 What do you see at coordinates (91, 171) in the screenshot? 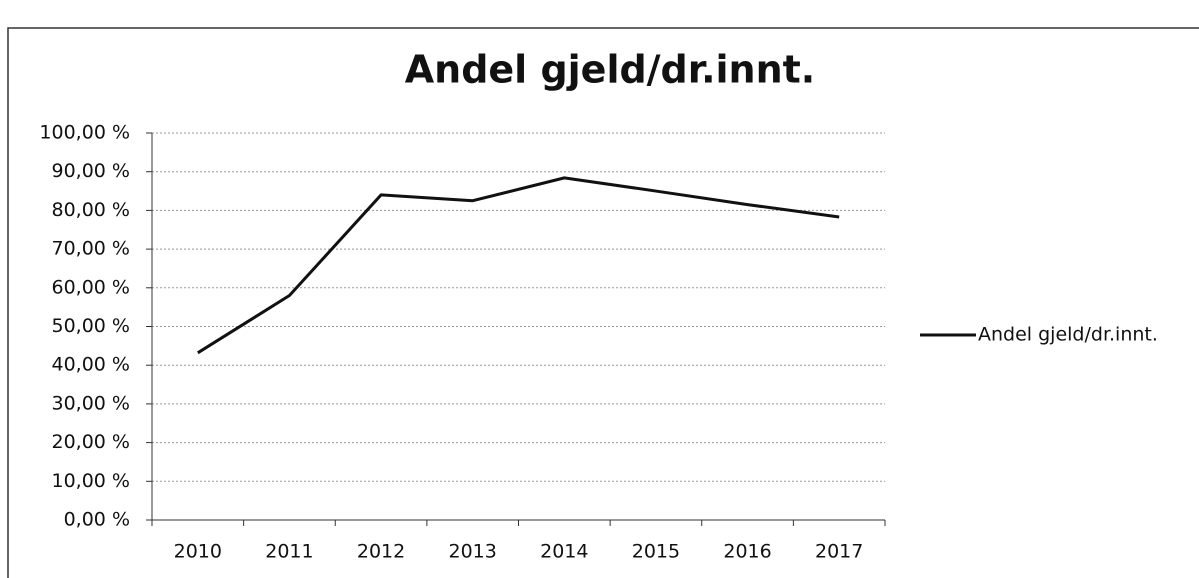
I see `y-tick-label: 90,00 %` at bounding box center [91, 171].